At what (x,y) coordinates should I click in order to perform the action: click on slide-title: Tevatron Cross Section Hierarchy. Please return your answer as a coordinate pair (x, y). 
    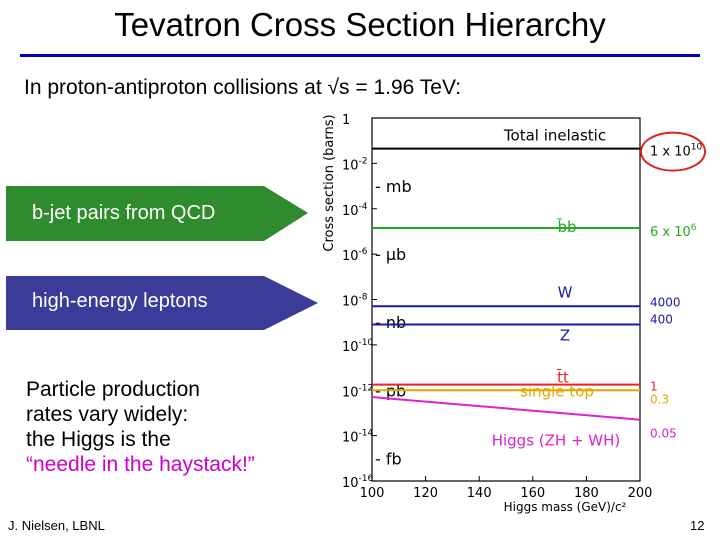
    Looking at the image, I should click on (360, 24).